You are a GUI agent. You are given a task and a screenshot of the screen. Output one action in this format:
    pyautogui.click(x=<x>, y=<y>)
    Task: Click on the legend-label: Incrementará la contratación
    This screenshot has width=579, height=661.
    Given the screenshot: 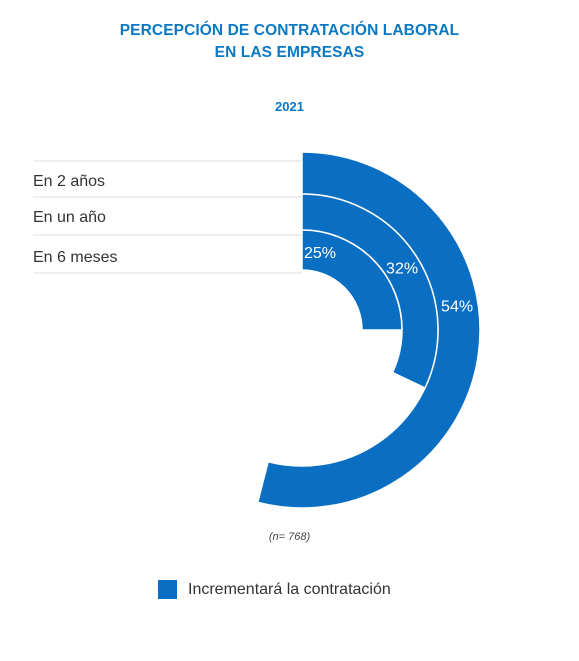 What is the action you would take?
    pyautogui.click(x=289, y=589)
    